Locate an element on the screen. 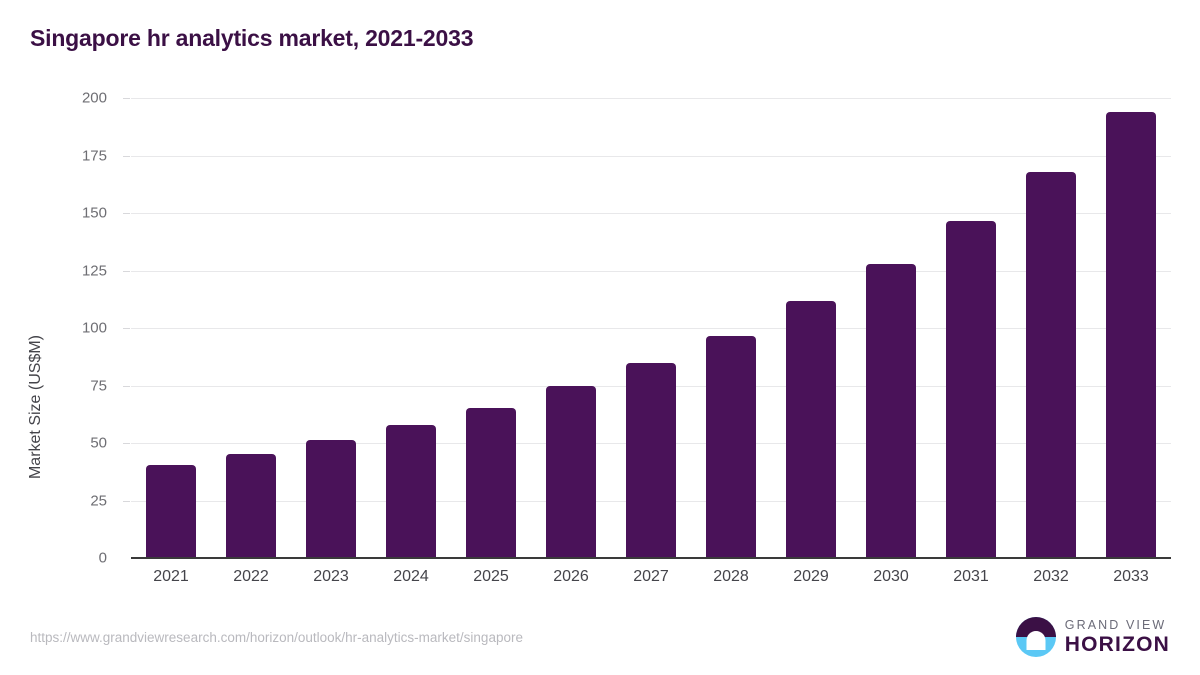  brand-name-primary: GRAND VIEW is located at coordinates (1115, 624).